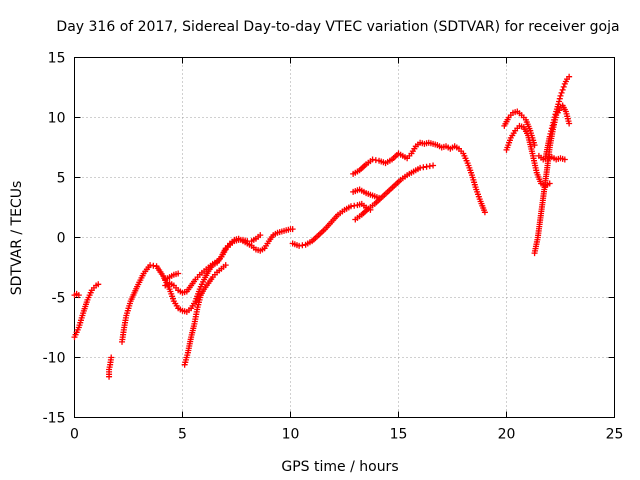 The image size is (640, 480). Describe the element at coordinates (74, 435) in the screenshot. I see `x-tick-label: 0` at that location.